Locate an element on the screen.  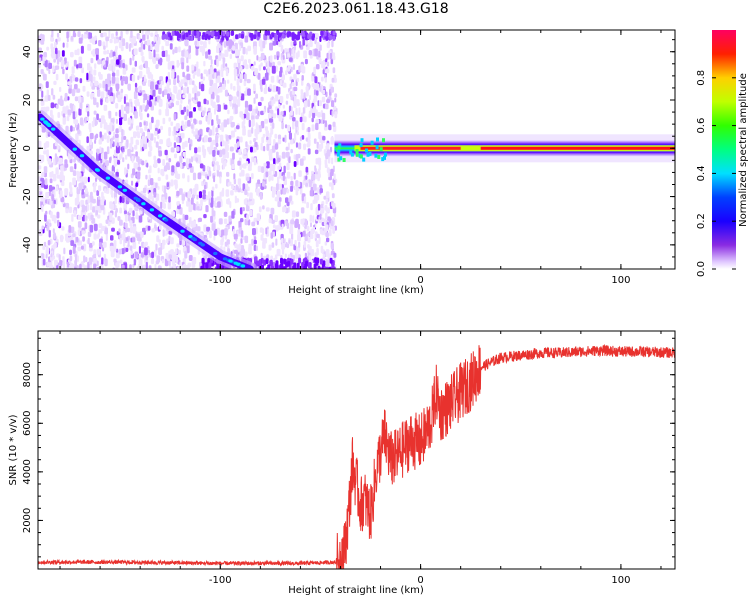
ridge-cell is located at coordinates (42, 119).